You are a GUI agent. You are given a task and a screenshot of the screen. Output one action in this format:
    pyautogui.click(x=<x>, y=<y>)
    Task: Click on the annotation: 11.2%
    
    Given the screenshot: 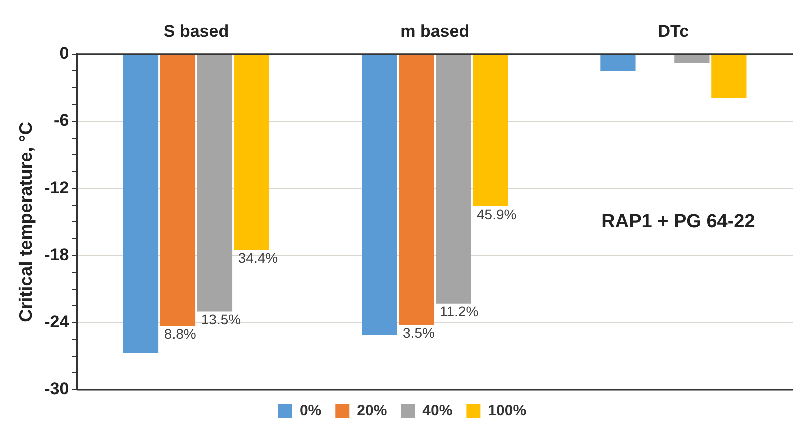 What is the action you would take?
    pyautogui.click(x=459, y=312)
    